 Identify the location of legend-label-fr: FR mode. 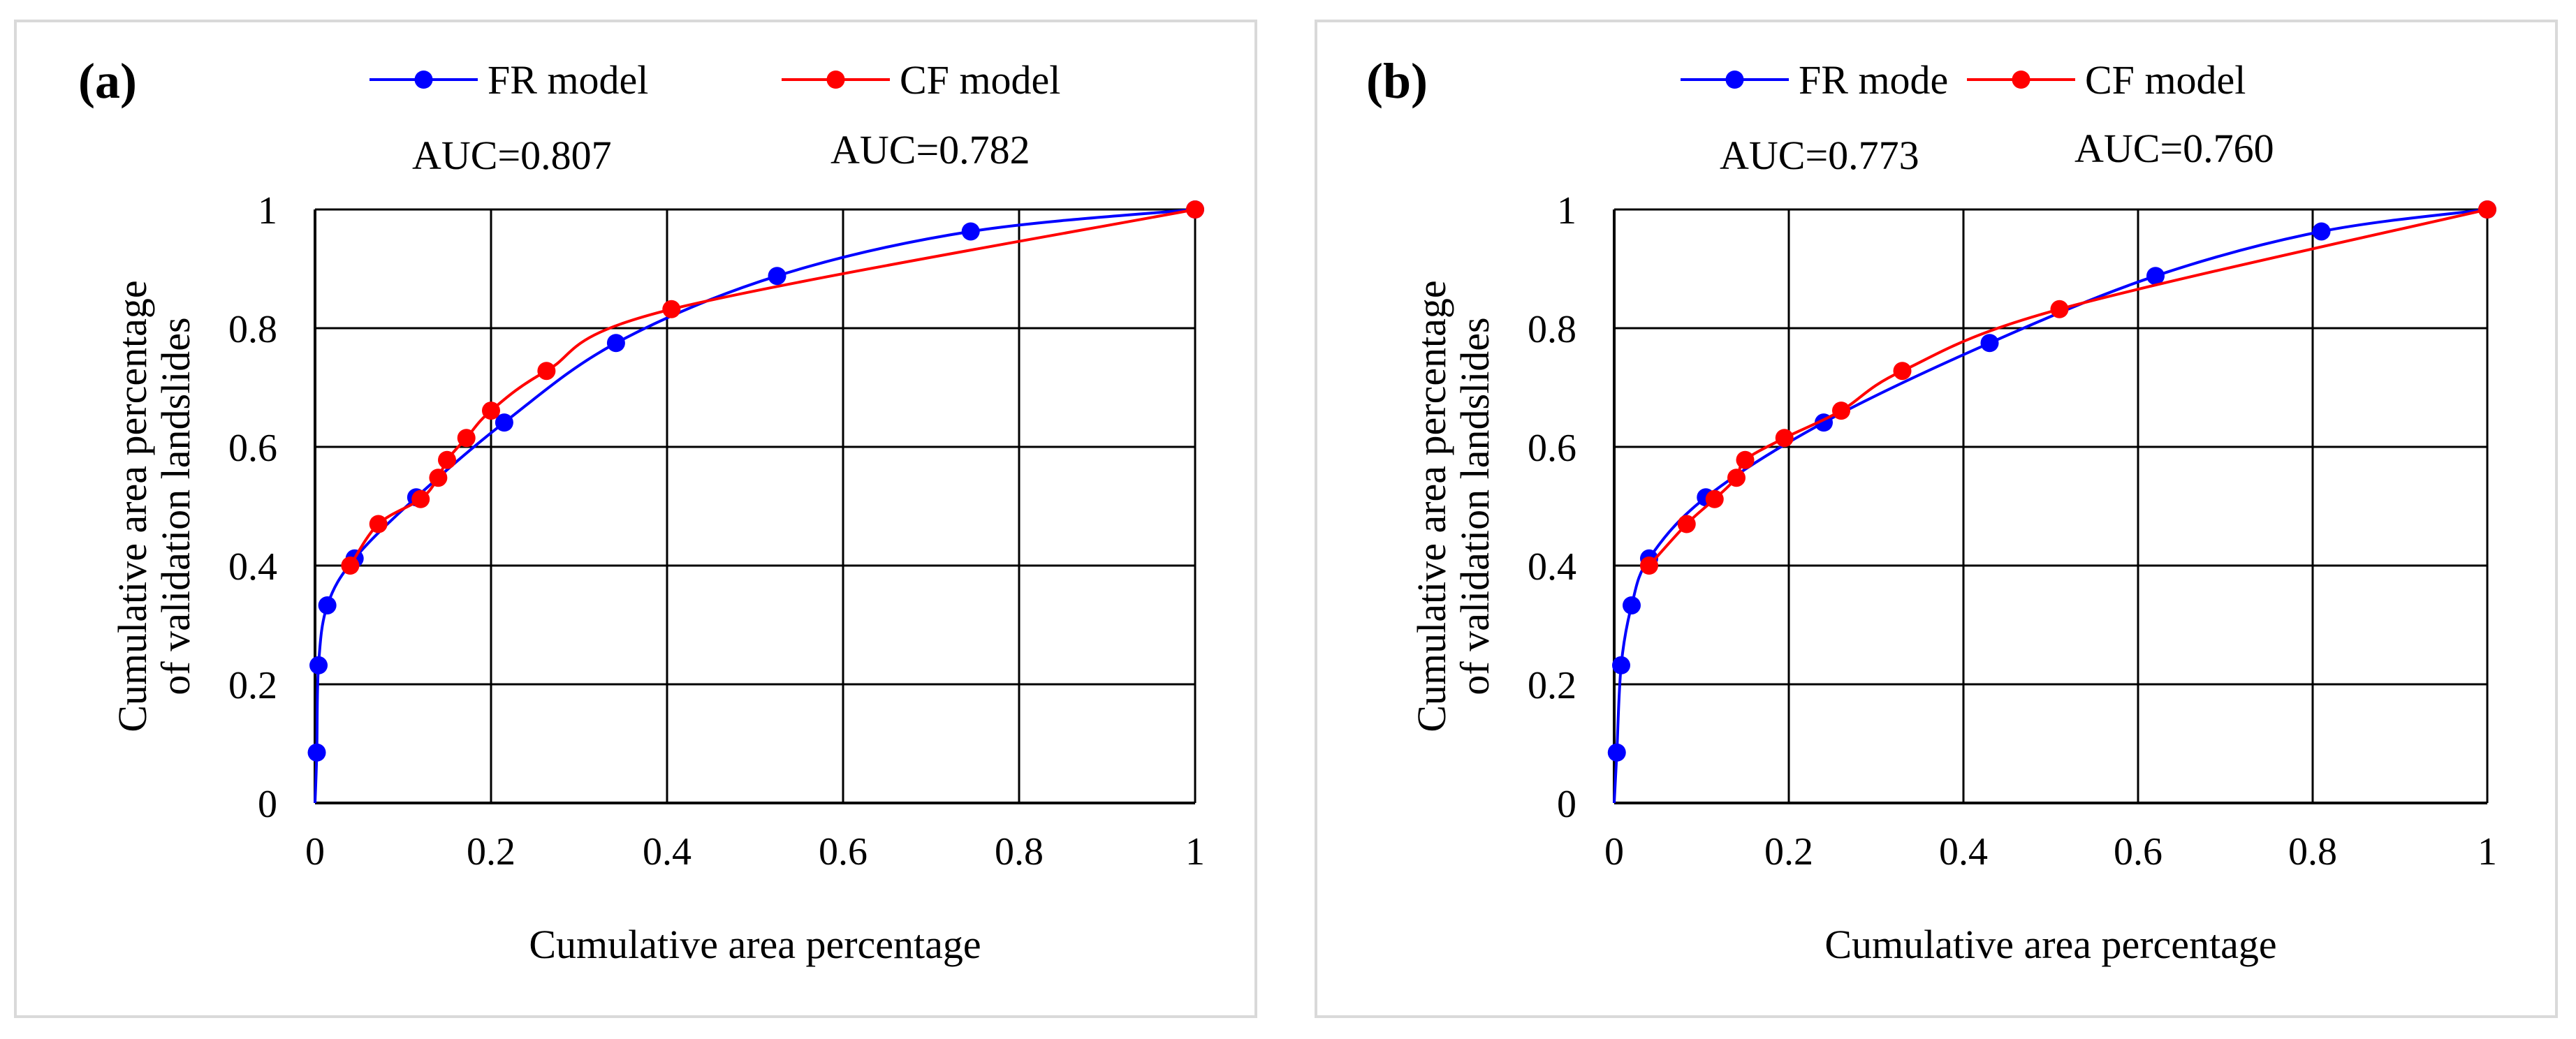
(1873, 80).